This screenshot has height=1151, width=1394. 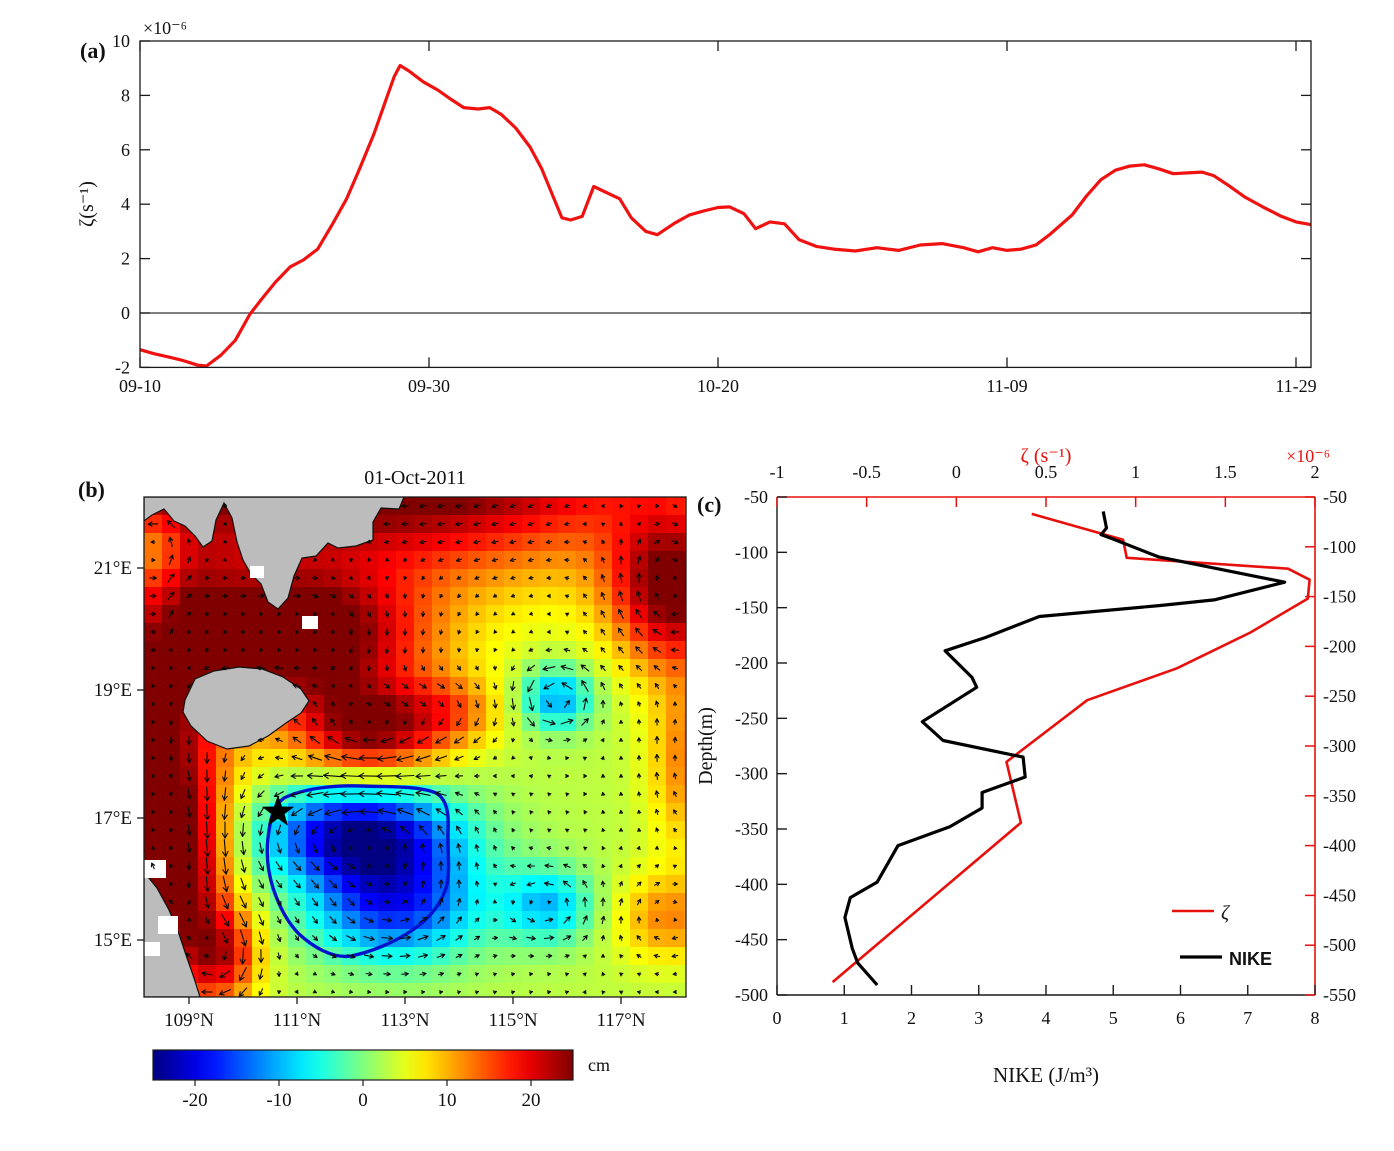 What do you see at coordinates (125, 150) in the screenshot?
I see `y-tick-label: 6` at bounding box center [125, 150].